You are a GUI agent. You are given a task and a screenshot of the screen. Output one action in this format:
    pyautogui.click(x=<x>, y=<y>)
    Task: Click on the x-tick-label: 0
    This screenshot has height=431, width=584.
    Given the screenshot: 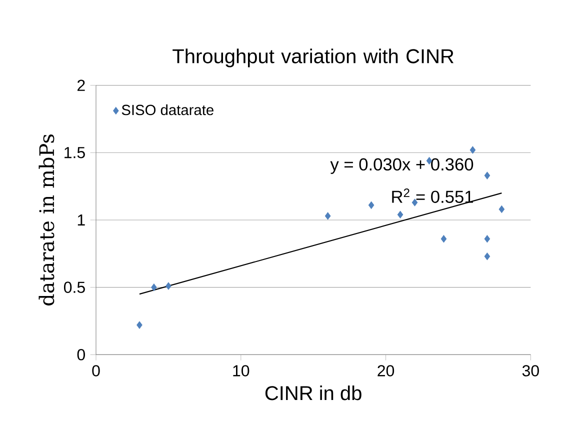 What is the action you would take?
    pyautogui.click(x=96, y=371)
    